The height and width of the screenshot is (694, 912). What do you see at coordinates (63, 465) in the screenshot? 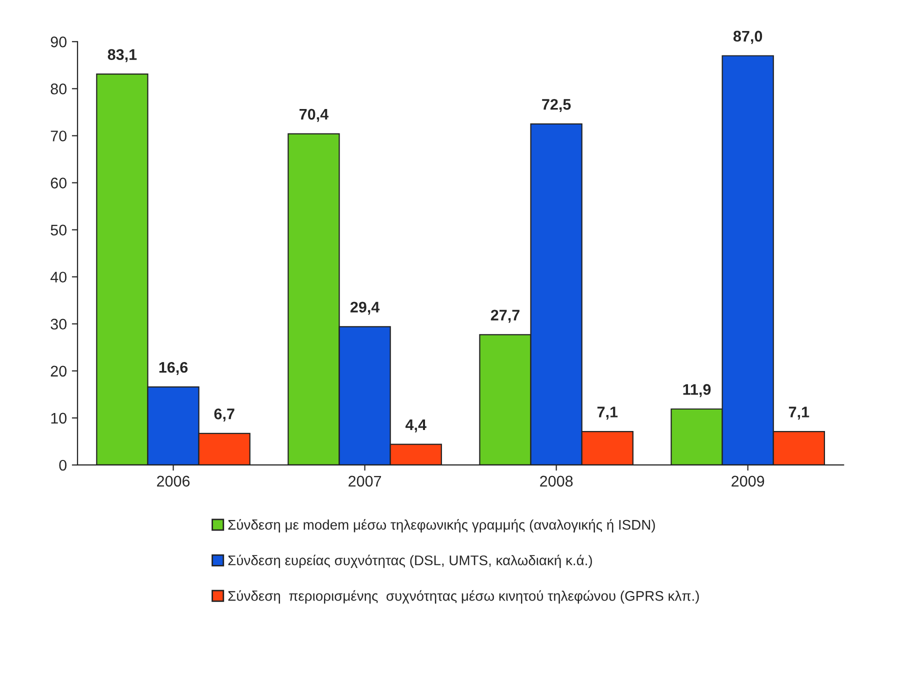
I see `y-tick-label: 0` at bounding box center [63, 465].